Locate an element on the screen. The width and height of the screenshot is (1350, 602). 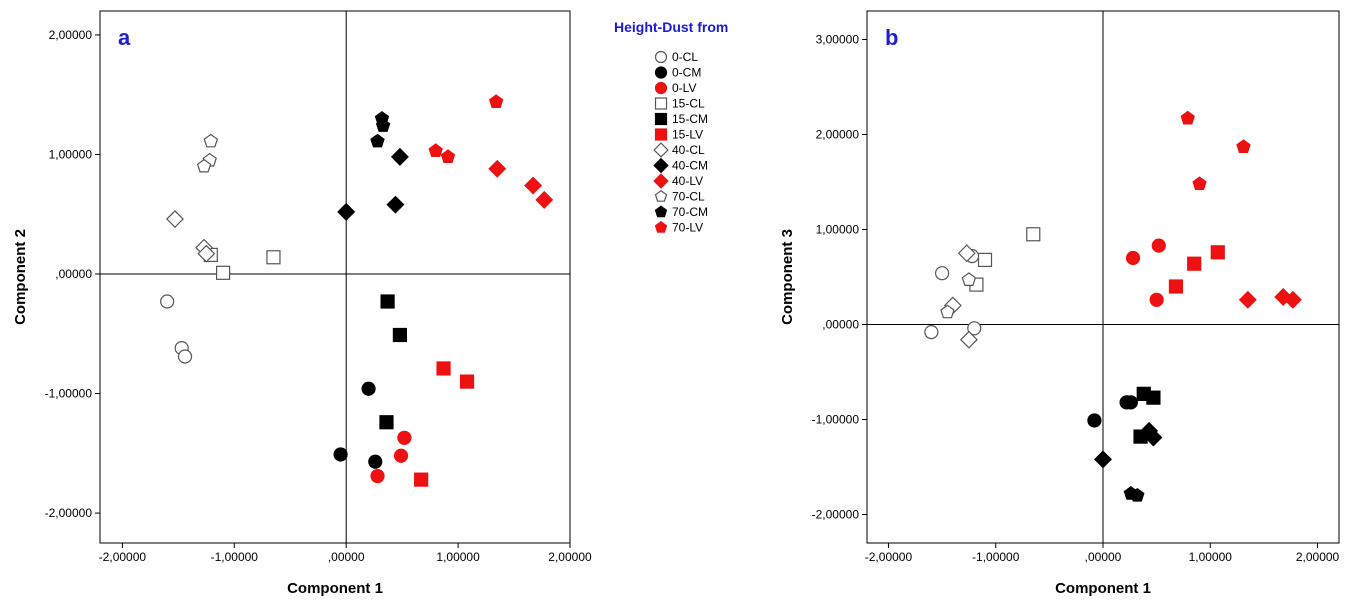
legend-label: 40-LV is located at coordinates (687, 181).